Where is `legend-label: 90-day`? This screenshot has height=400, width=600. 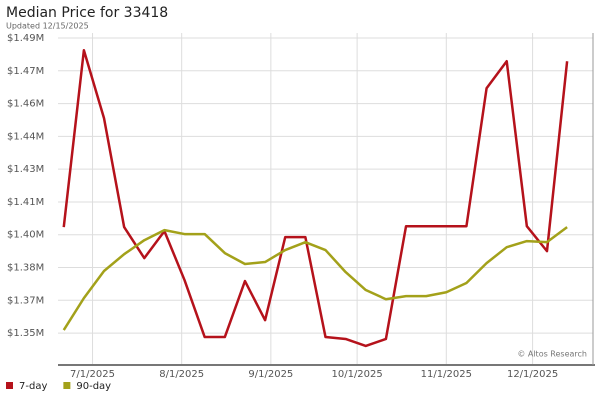 legend-label: 90-day is located at coordinates (93, 386).